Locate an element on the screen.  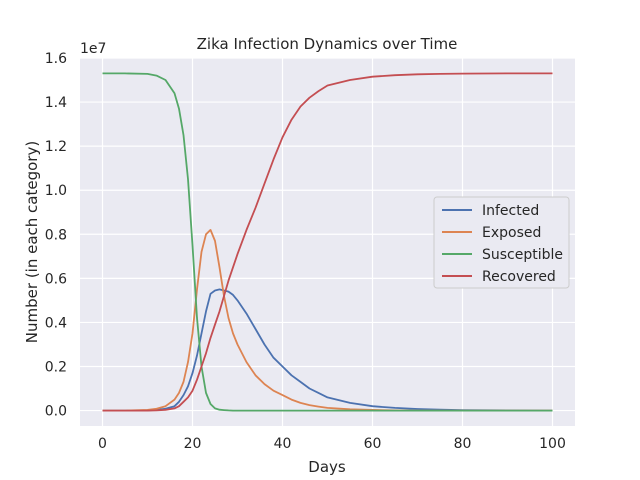
y-tick-label: 0.4 is located at coordinates (56, 323).